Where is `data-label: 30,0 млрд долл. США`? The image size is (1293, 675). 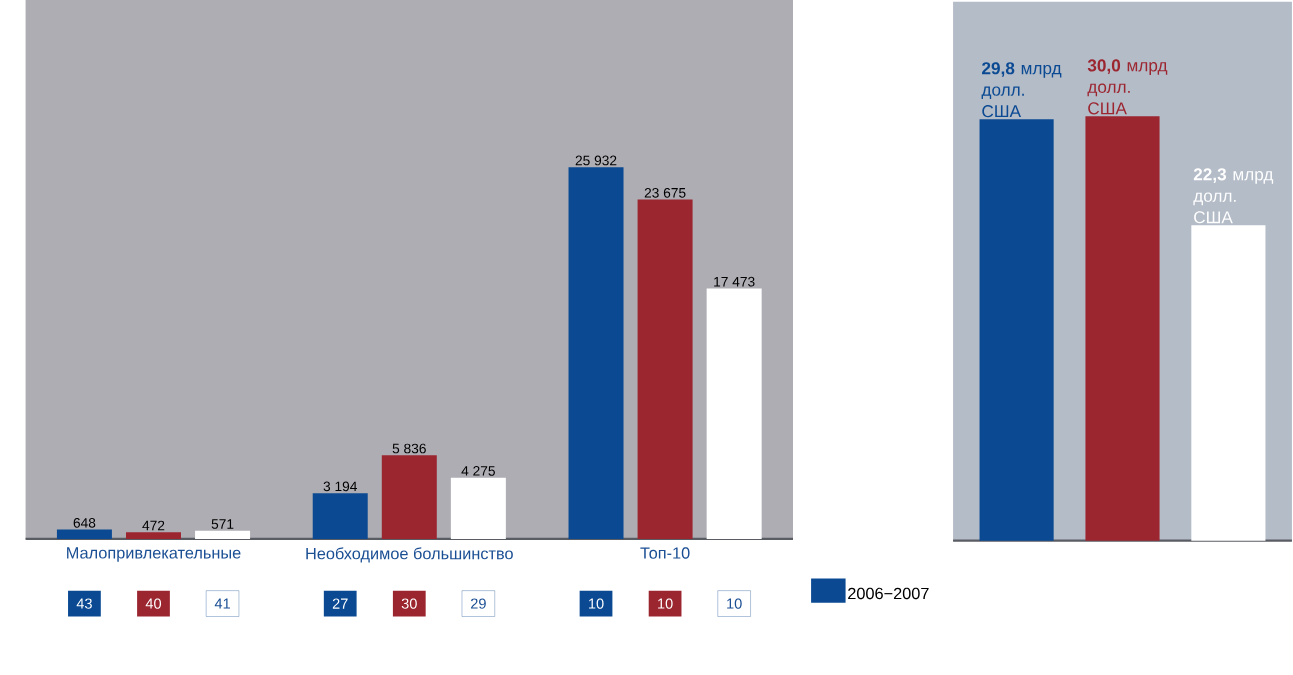 data-label: 30,0 млрд долл. США is located at coordinates (1127, 87).